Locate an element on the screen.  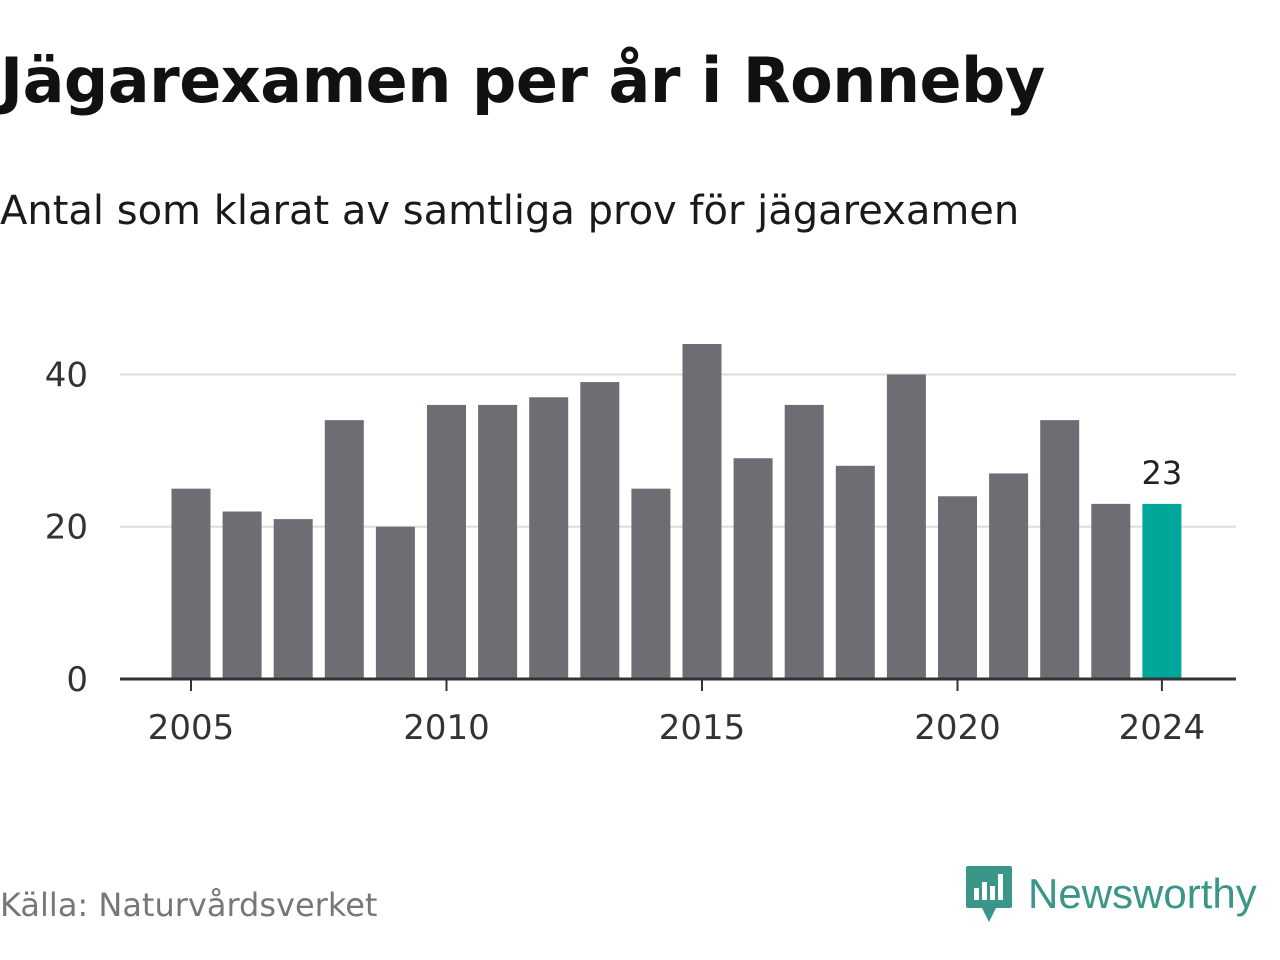
brand-logo: Newsworthy is located at coordinates (1110, 894).